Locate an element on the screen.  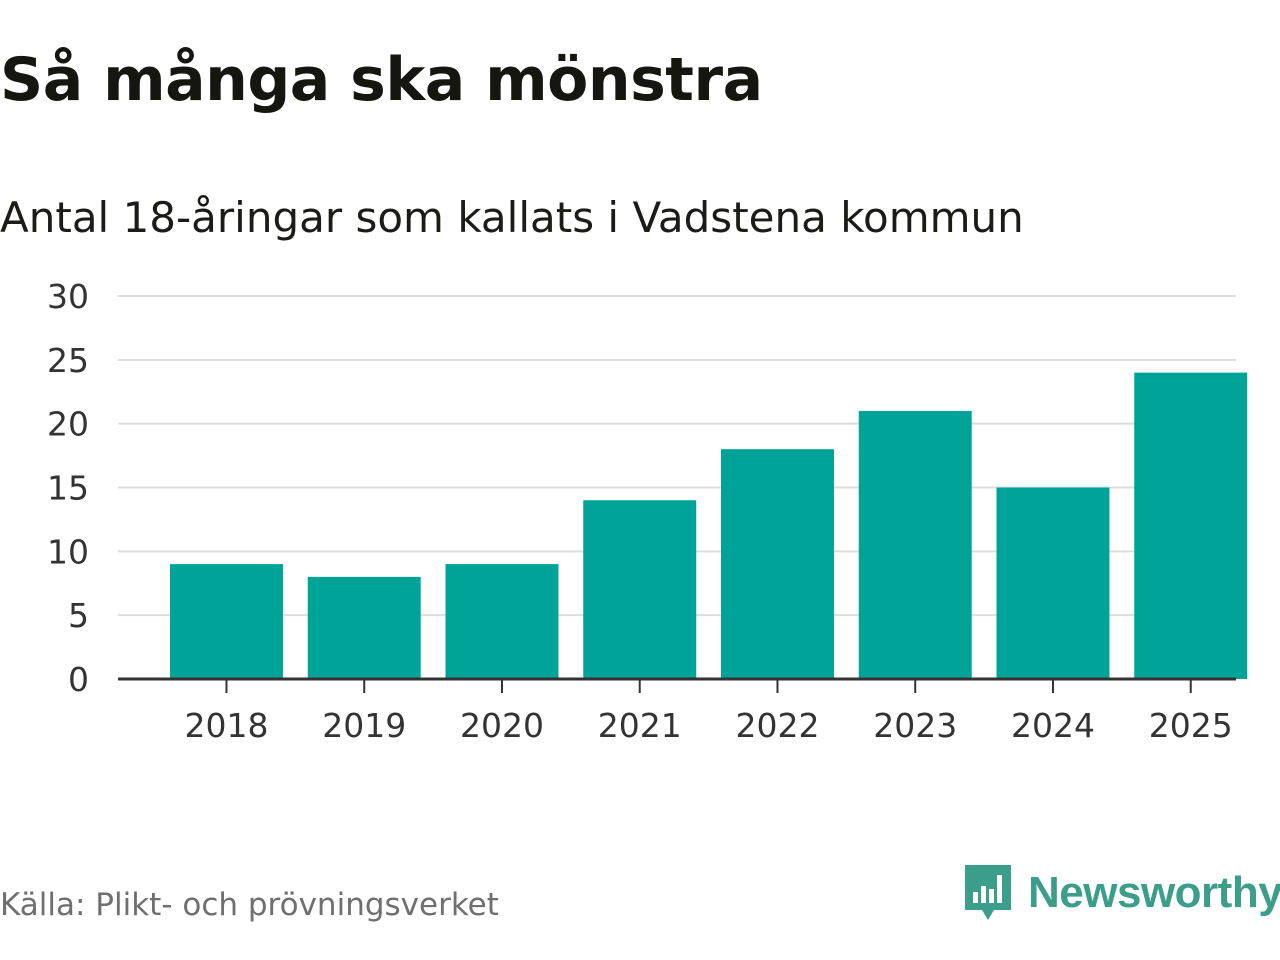
x-tick-label-2020: 2020 is located at coordinates (502, 725).